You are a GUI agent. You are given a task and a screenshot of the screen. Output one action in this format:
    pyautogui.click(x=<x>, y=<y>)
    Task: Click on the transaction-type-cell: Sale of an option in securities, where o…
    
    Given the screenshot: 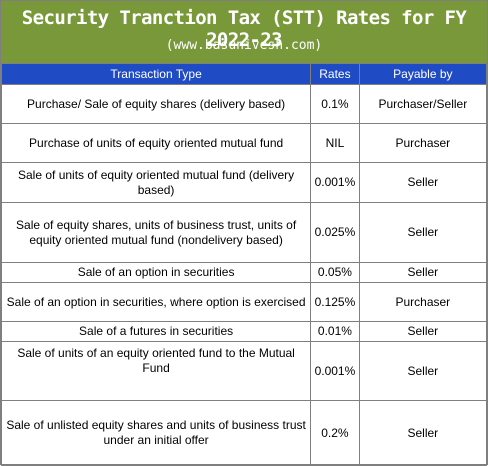 What is the action you would take?
    pyautogui.click(x=156, y=302)
    